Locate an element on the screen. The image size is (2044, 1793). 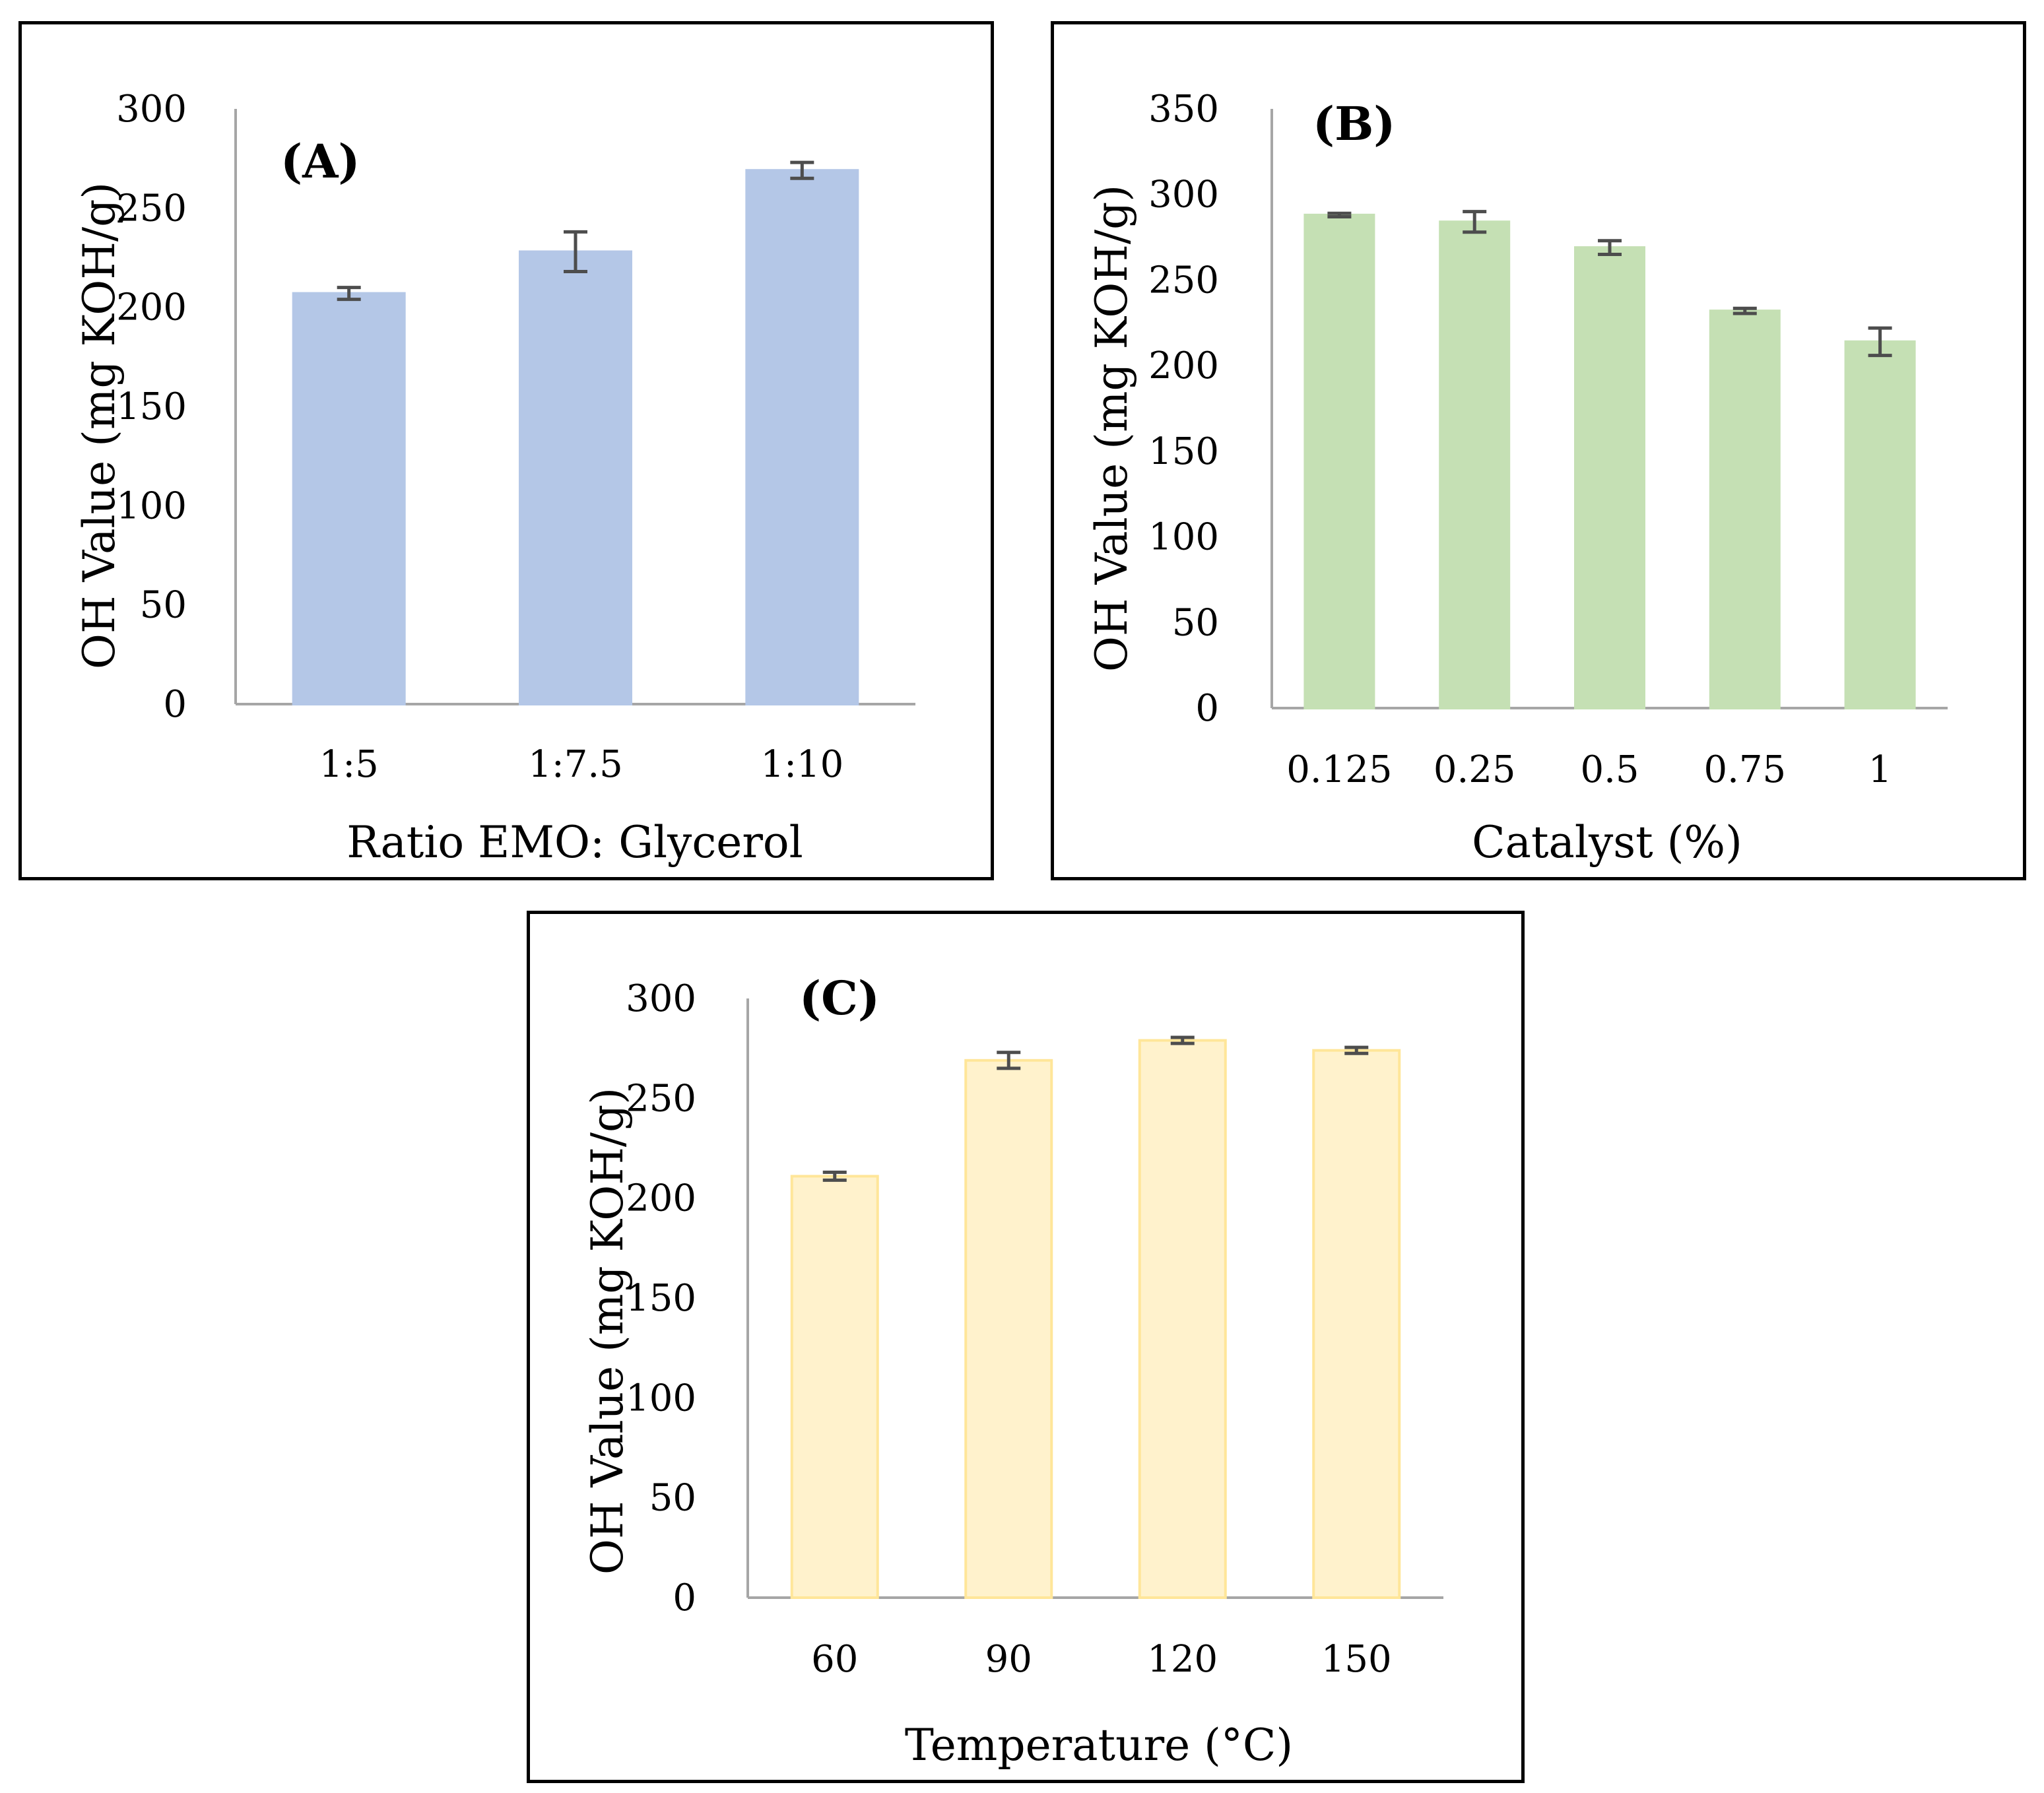
x-axis-title-b: Catalyst (%) is located at coordinates (1607, 842).